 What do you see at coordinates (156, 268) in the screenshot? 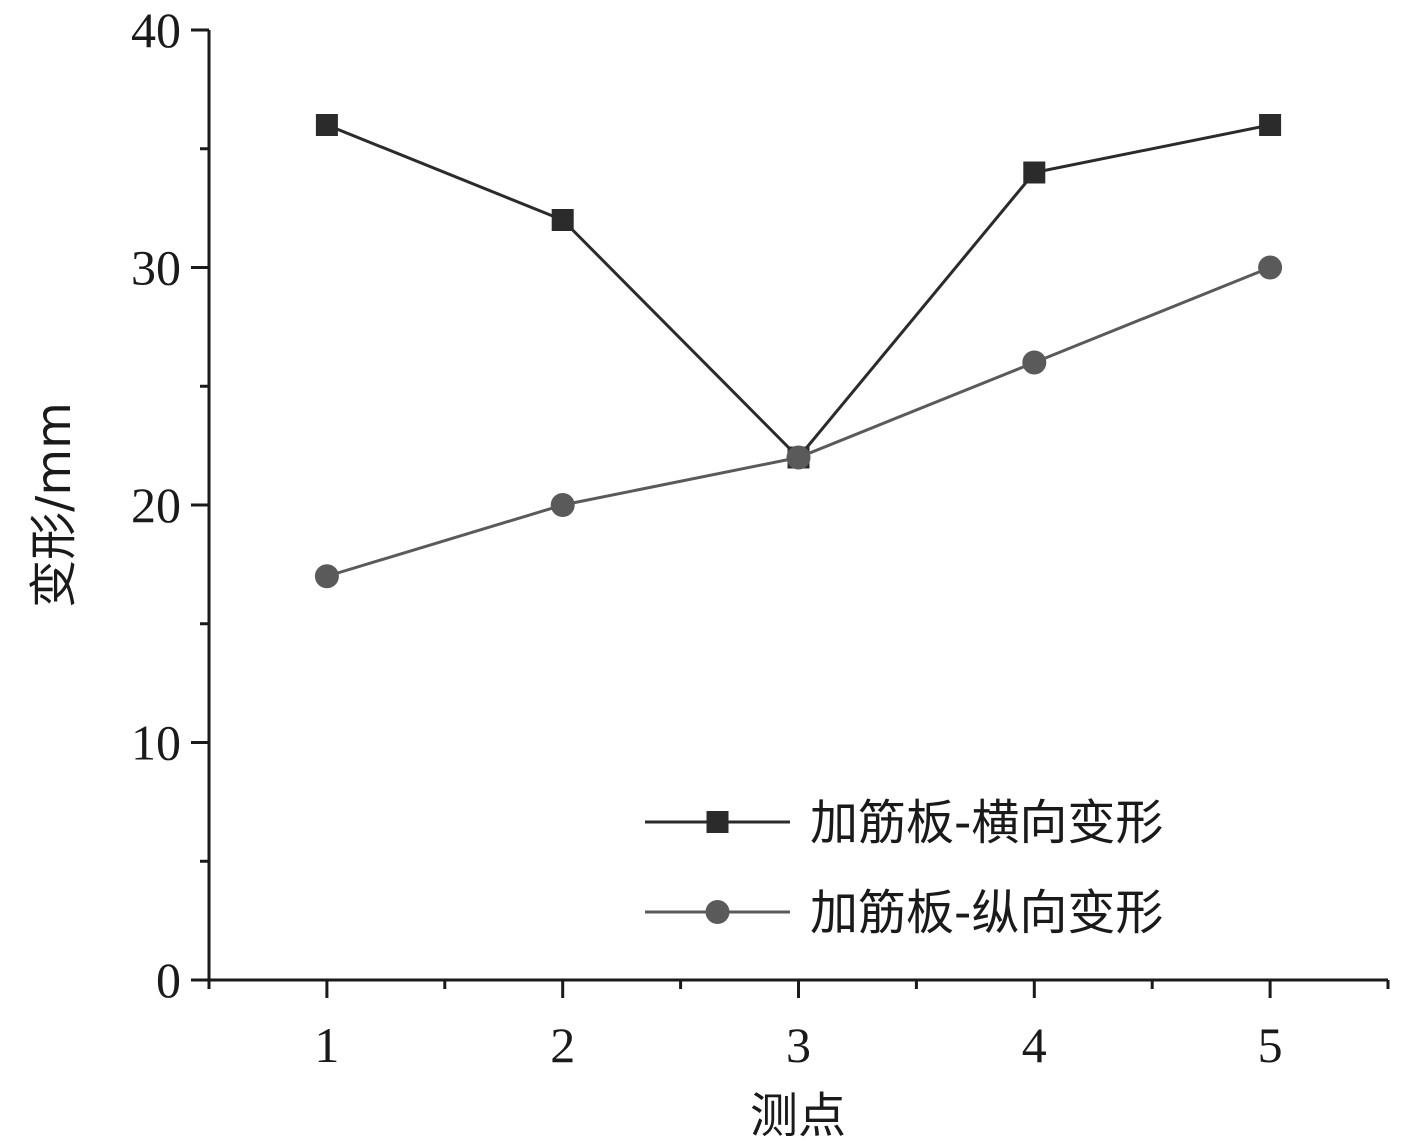
I see `y-tick-label: 30` at bounding box center [156, 268].